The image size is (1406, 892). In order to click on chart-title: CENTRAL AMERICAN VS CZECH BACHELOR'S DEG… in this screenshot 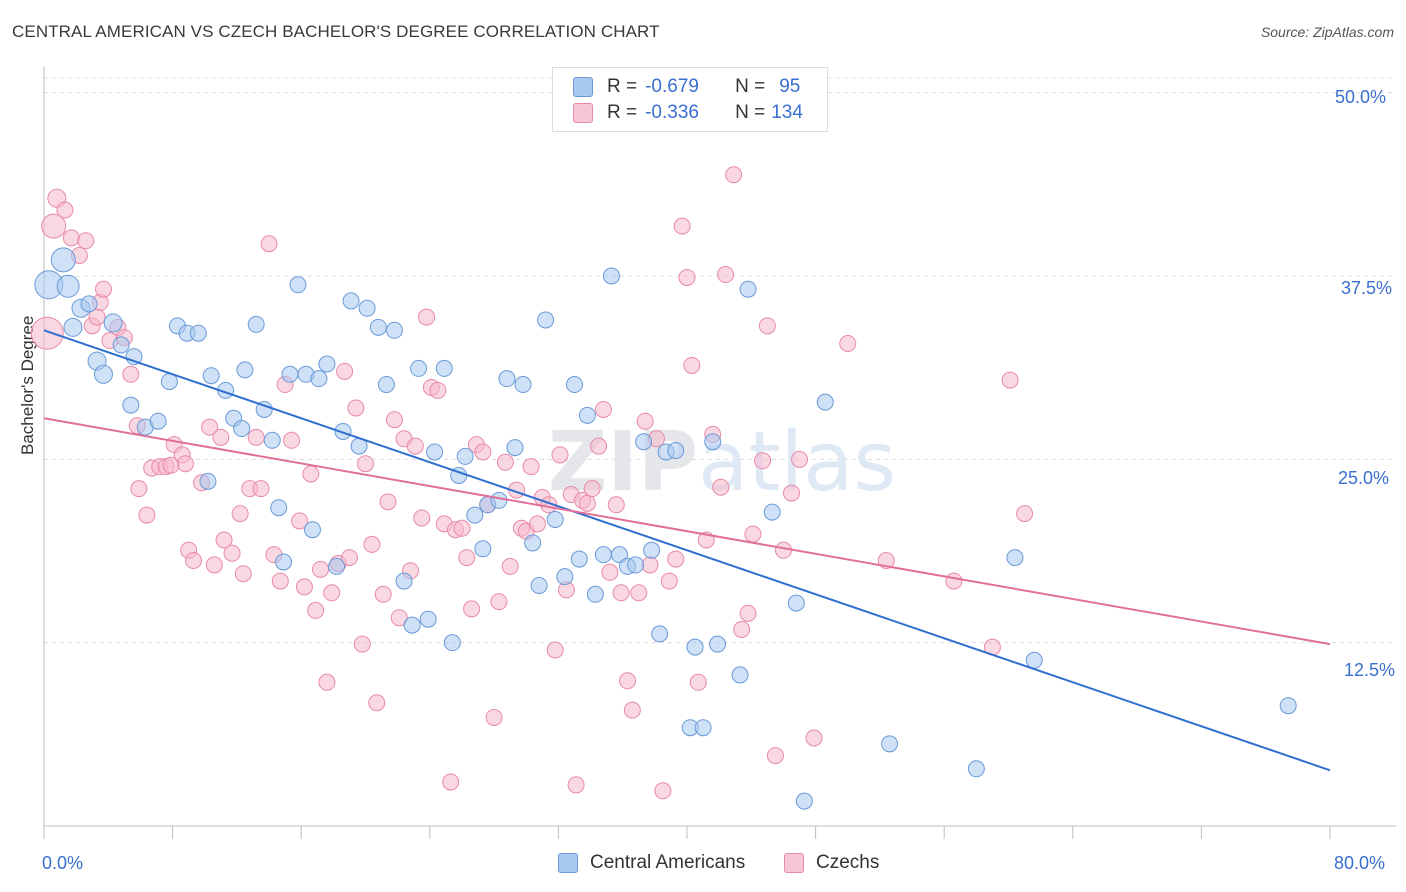, I will do `click(336, 31)`.